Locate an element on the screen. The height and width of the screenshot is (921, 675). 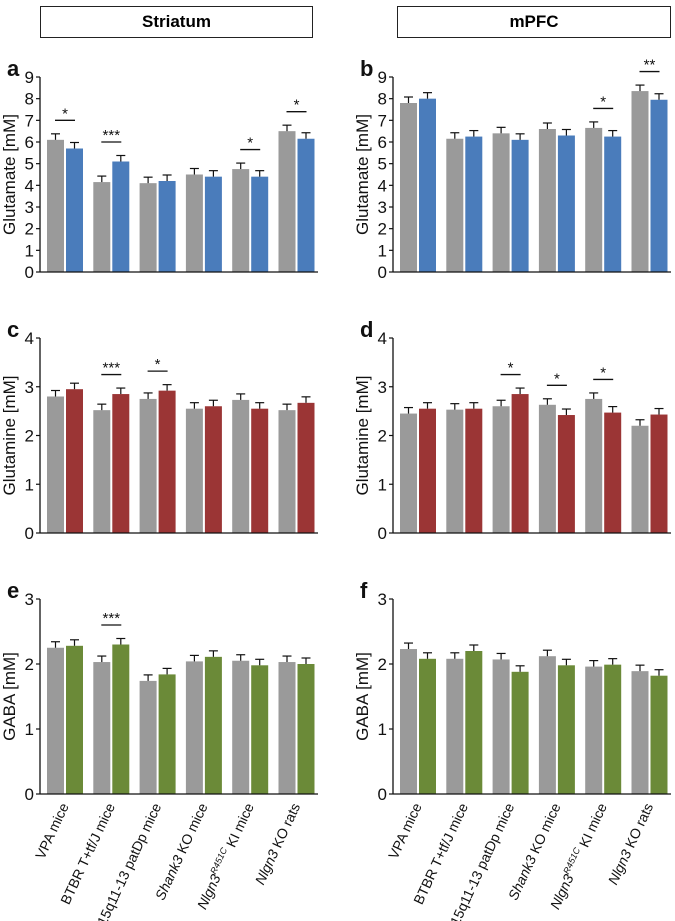
y-tick-label: 9 is located at coordinates (29, 77).